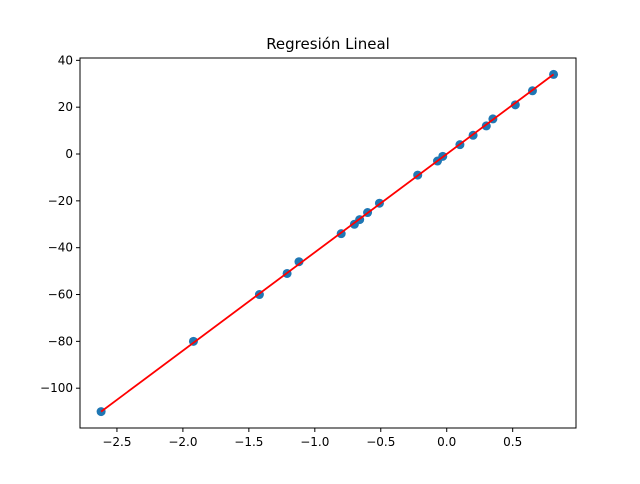 The height and width of the screenshot is (484, 640). I want to click on y-tick-label: −40, so click(60, 248).